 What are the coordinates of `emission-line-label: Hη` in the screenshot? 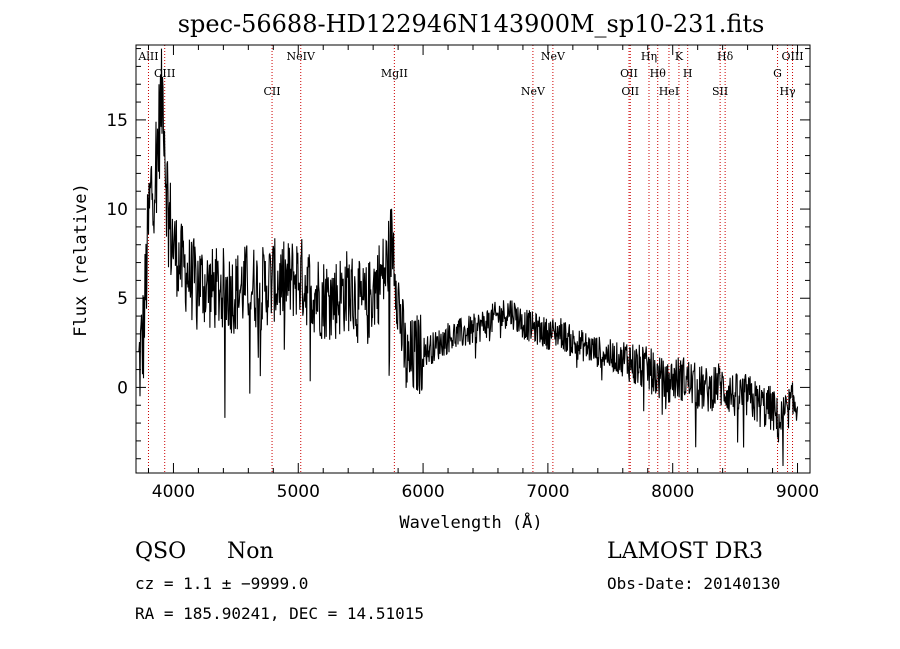 It's located at (649, 56).